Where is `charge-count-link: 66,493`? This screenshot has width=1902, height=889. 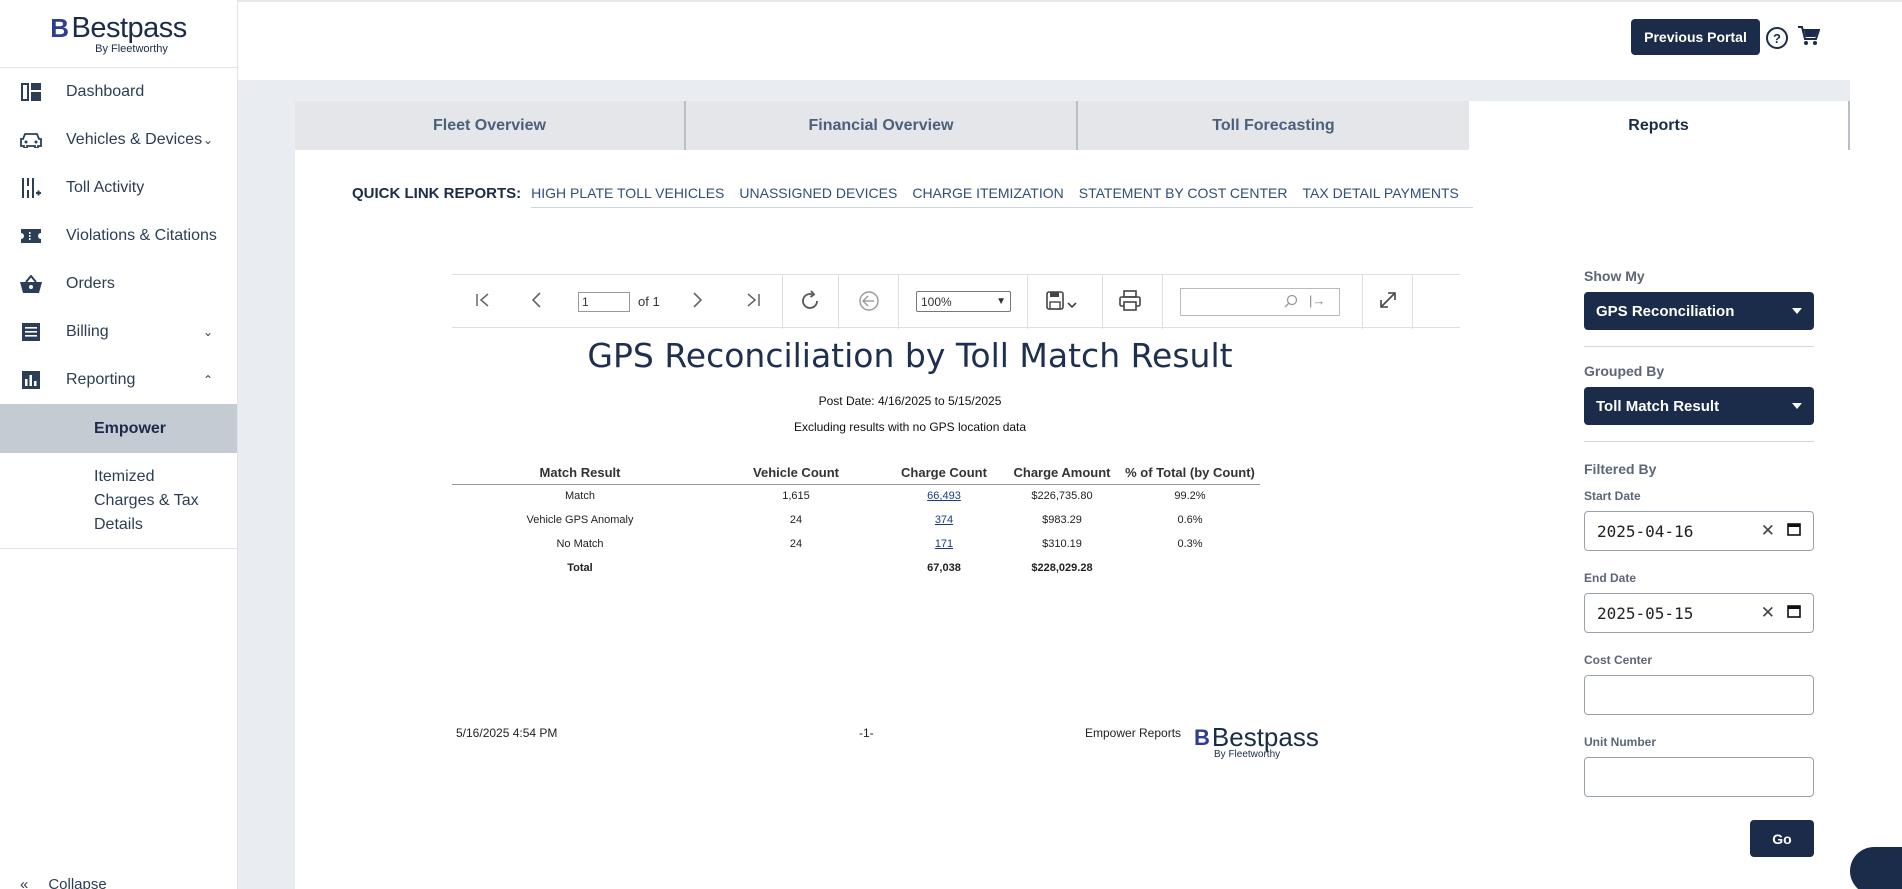
charge-count-link: 66,493 is located at coordinates (944, 496).